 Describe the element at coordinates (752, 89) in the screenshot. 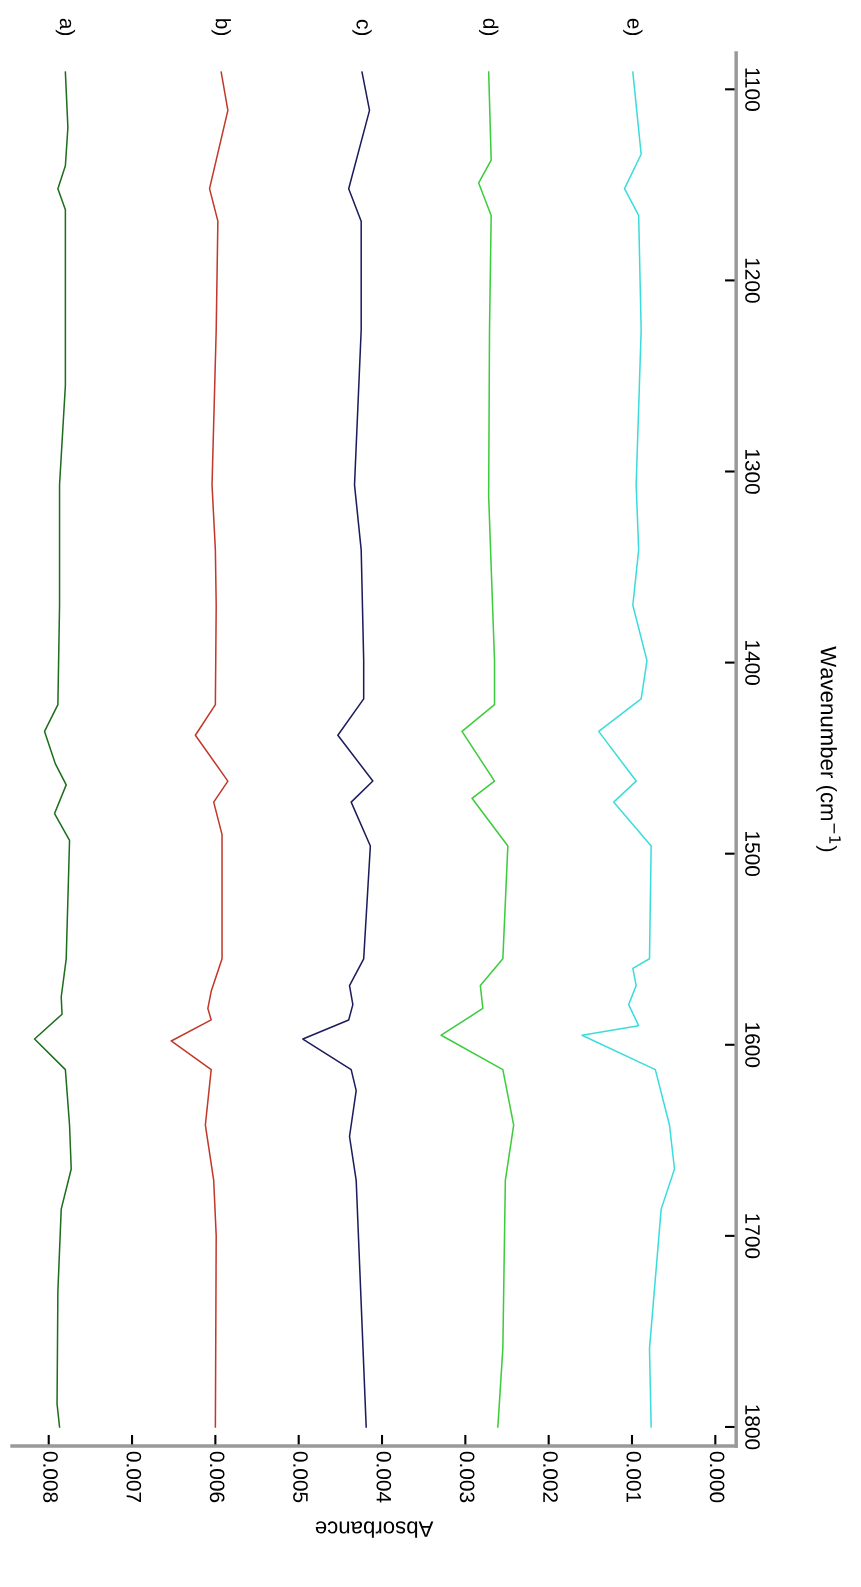

I see `y-tick-label: 1100` at that location.